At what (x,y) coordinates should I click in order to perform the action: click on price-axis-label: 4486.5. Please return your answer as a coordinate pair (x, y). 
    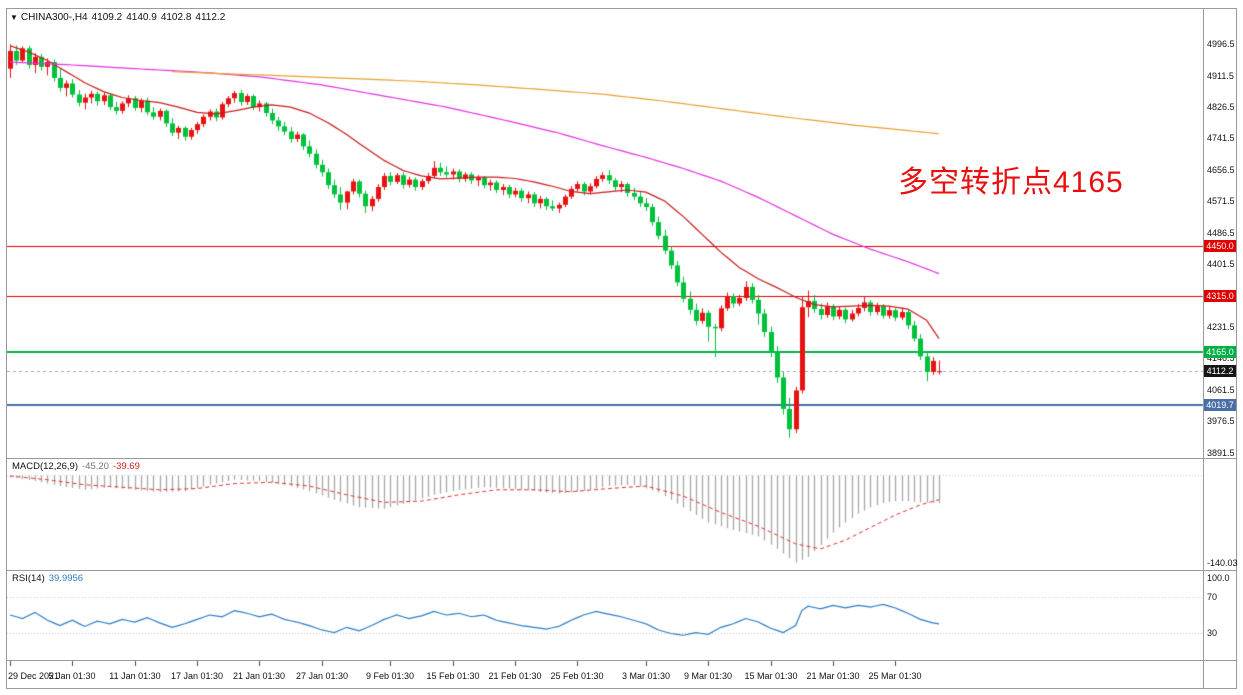
    Looking at the image, I should click on (1221, 233).